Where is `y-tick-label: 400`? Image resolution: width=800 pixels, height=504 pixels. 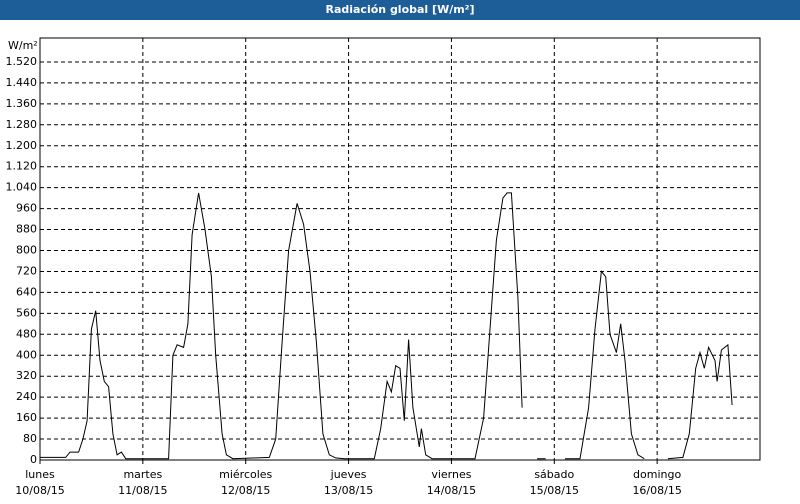 y-tick-label: 400 is located at coordinates (26, 354).